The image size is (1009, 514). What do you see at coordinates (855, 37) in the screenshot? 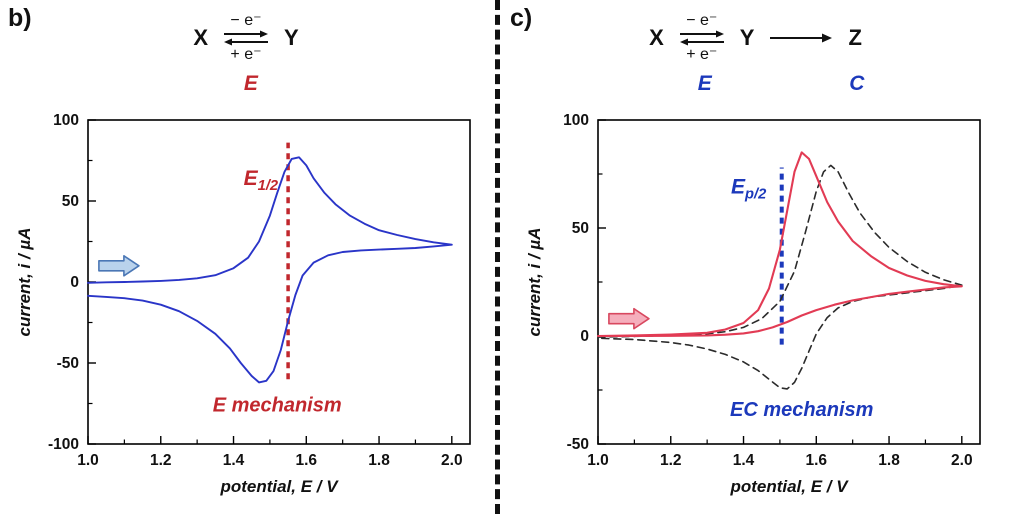
I see `final-product-species: Z` at bounding box center [855, 37].